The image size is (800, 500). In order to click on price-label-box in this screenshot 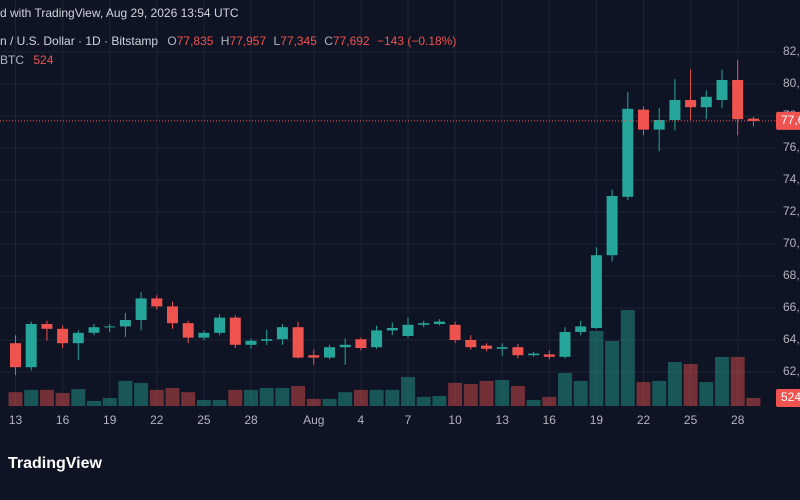, I will do `click(788, 120)`.